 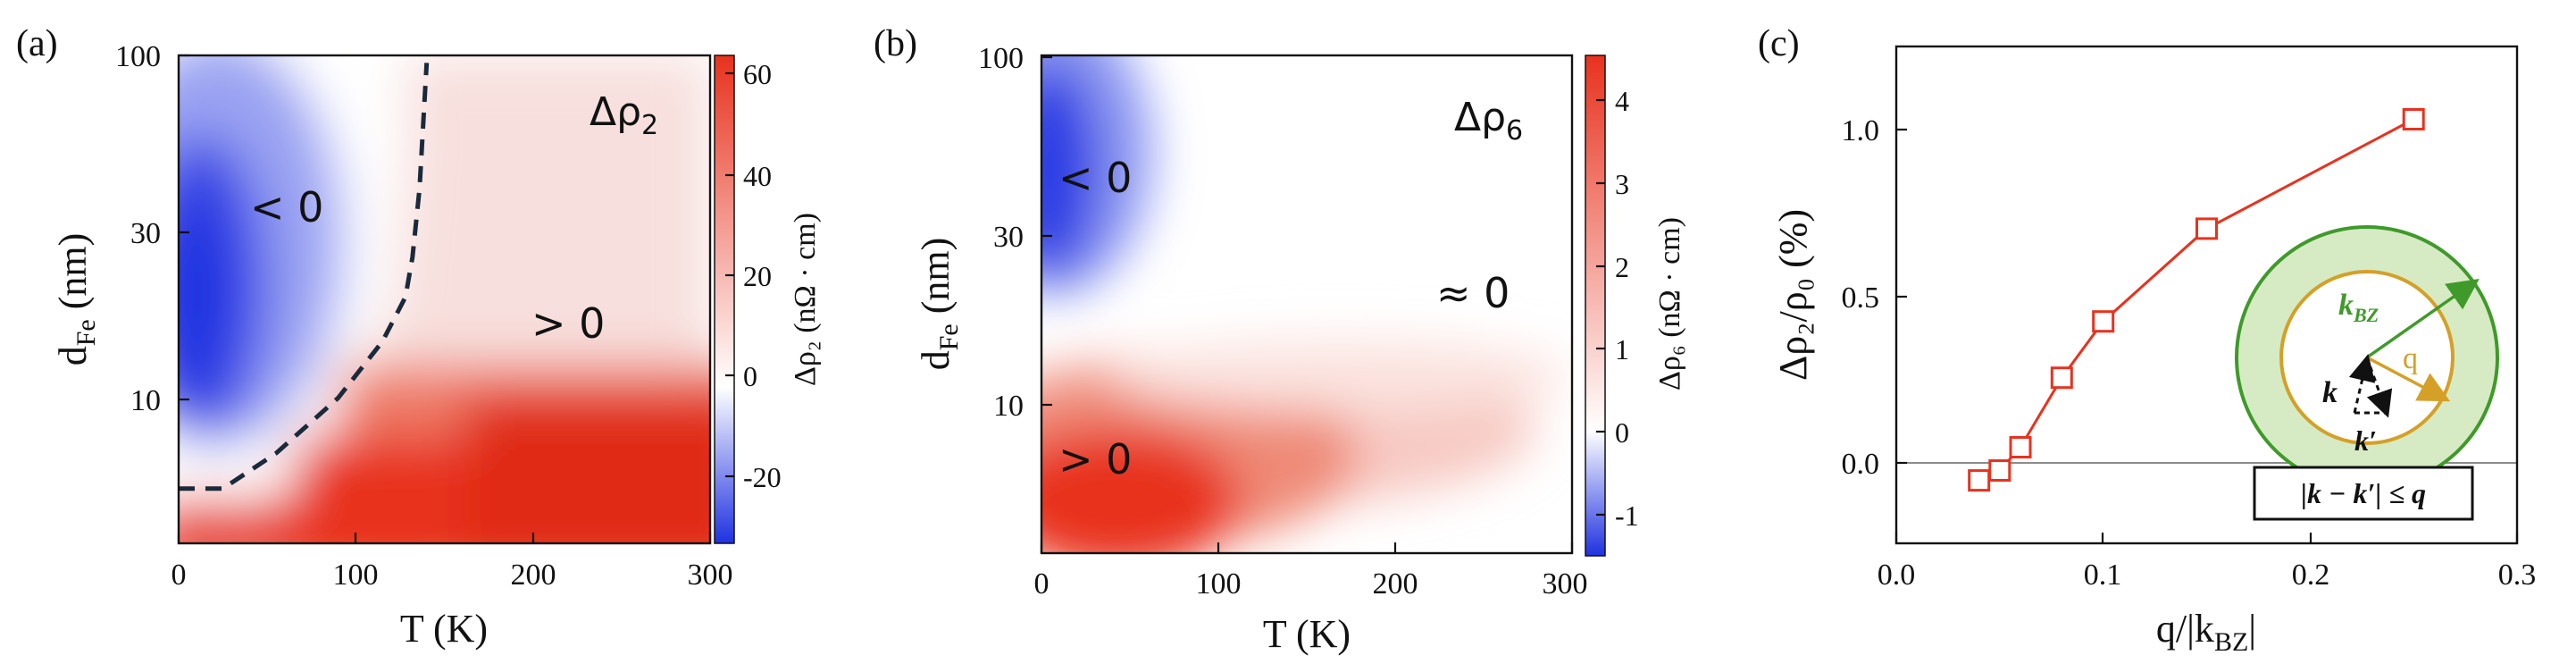 I want to click on colorbar-tick-label: 1, so click(x=1622, y=349).